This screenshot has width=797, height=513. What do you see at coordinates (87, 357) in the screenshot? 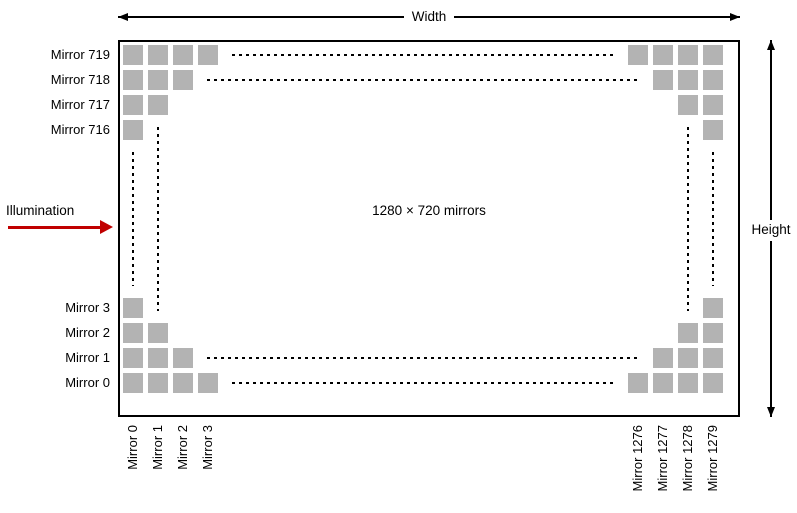
I see `row-label: Mirror 1` at bounding box center [87, 357].